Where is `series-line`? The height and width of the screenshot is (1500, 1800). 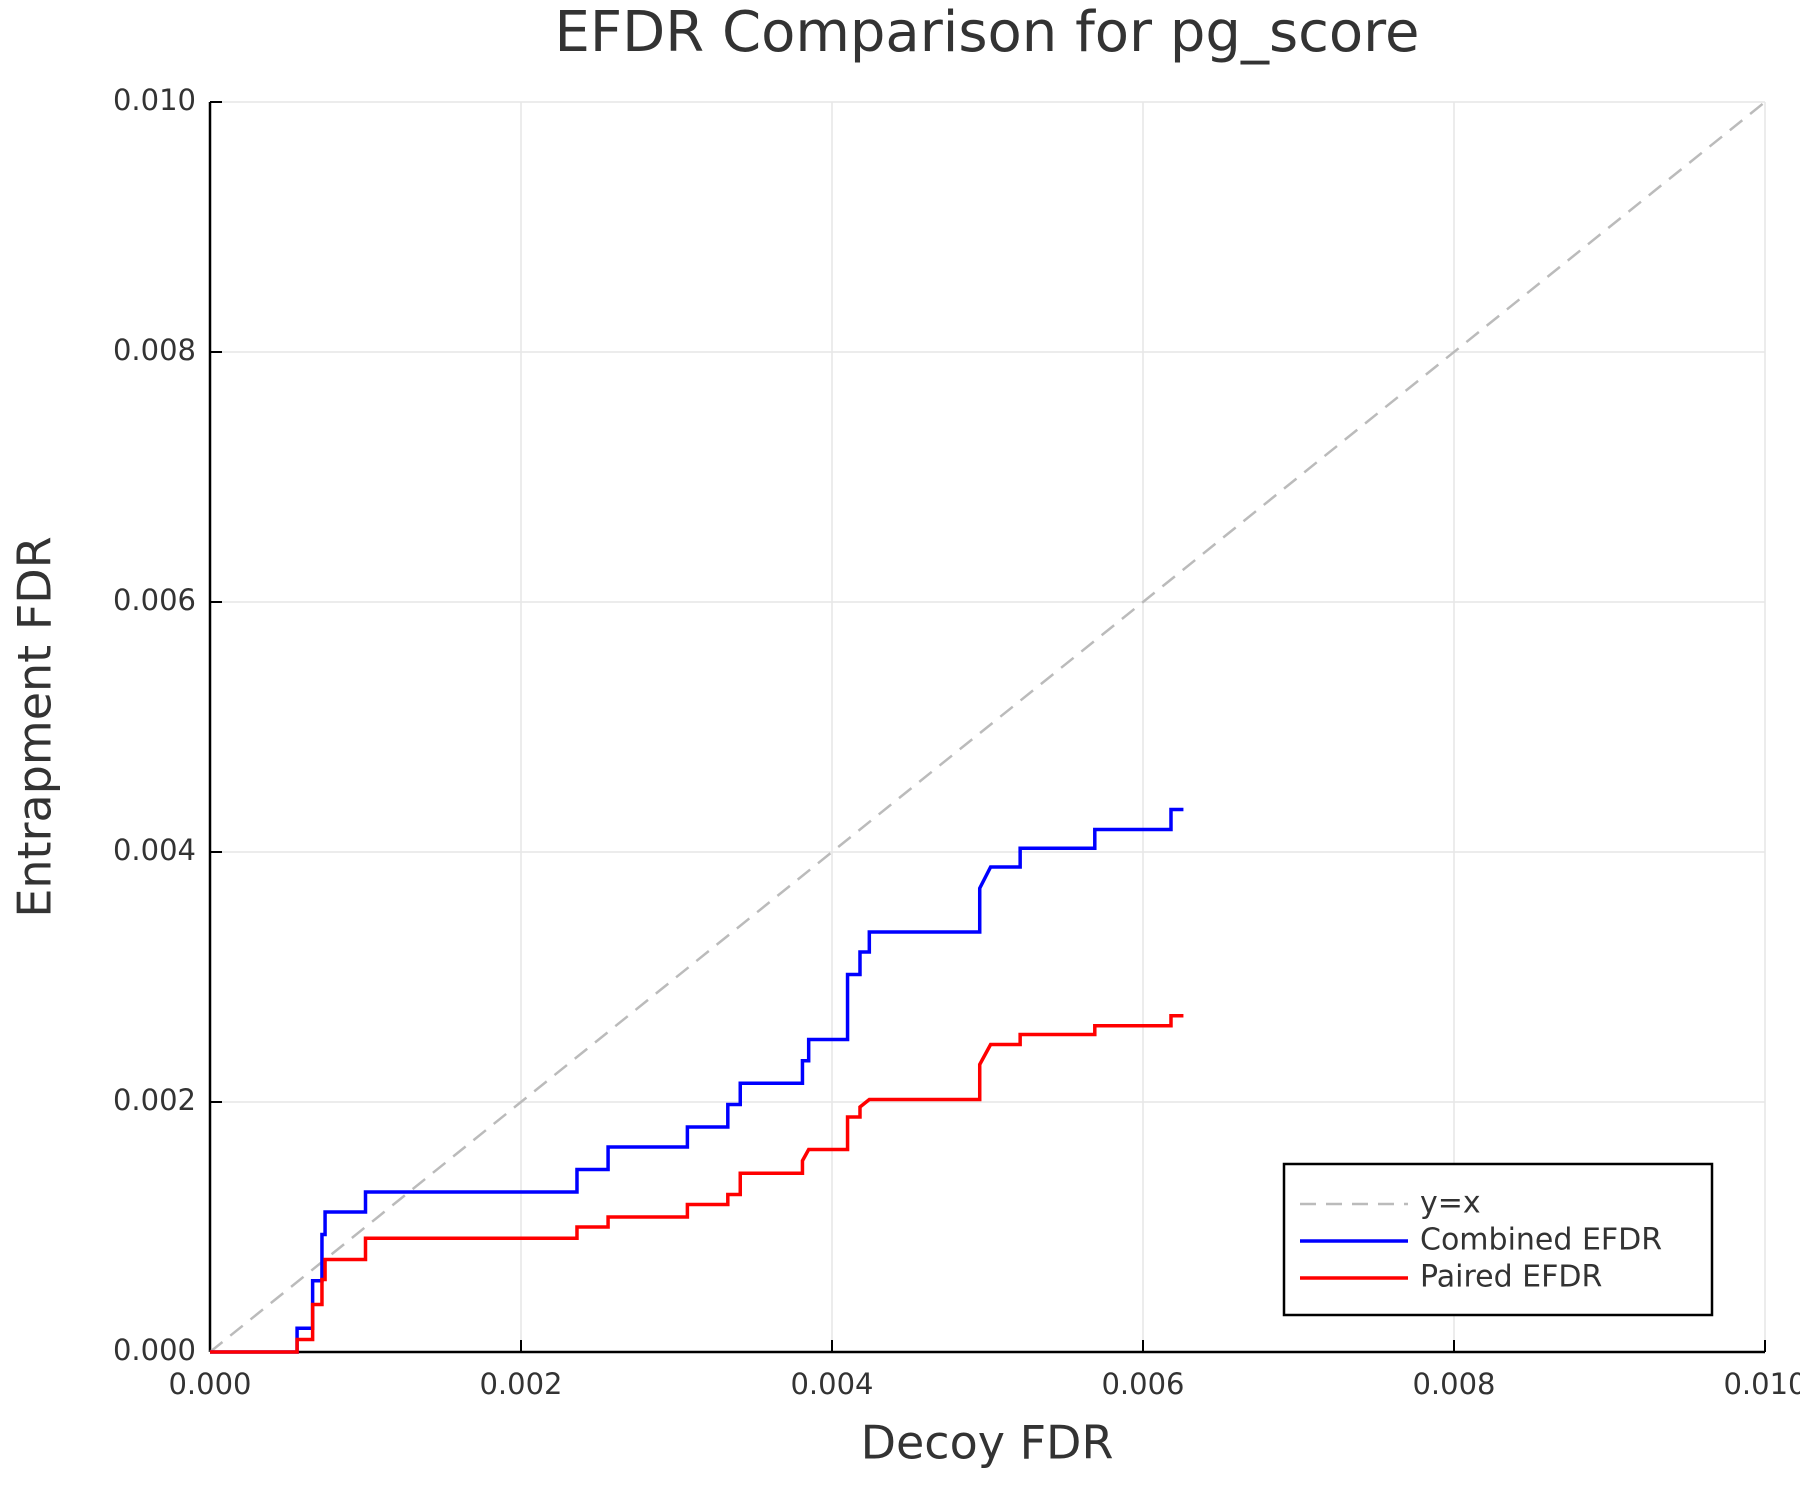
series-line is located at coordinates (697, 1184).